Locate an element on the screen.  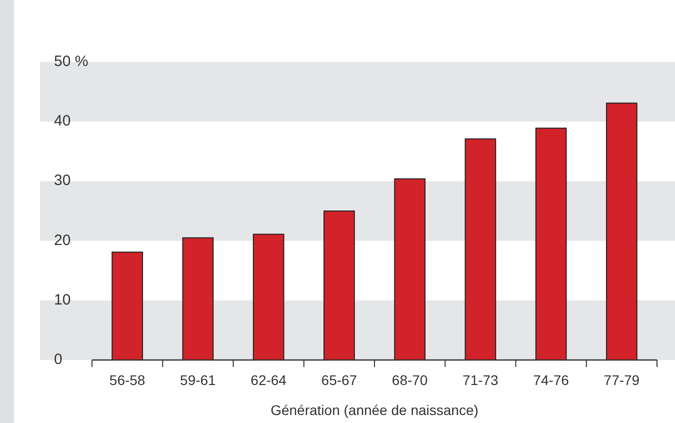
x-tick-label: 62-64 is located at coordinates (268, 380).